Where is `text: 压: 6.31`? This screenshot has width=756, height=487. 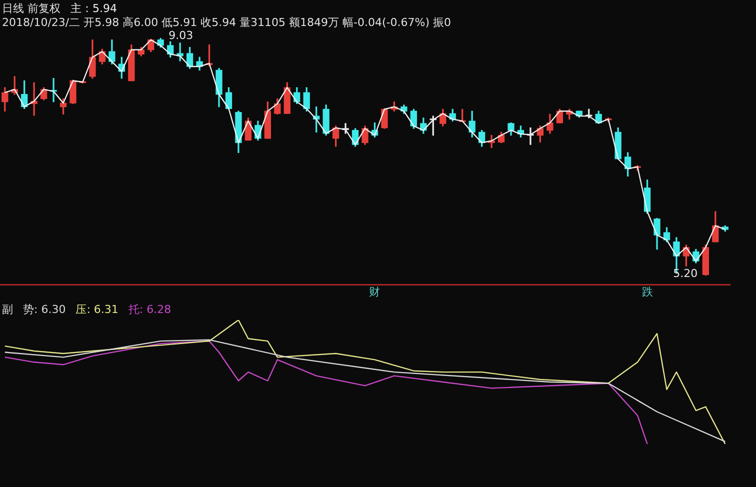
text: 压: 6.31 is located at coordinates (97, 309).